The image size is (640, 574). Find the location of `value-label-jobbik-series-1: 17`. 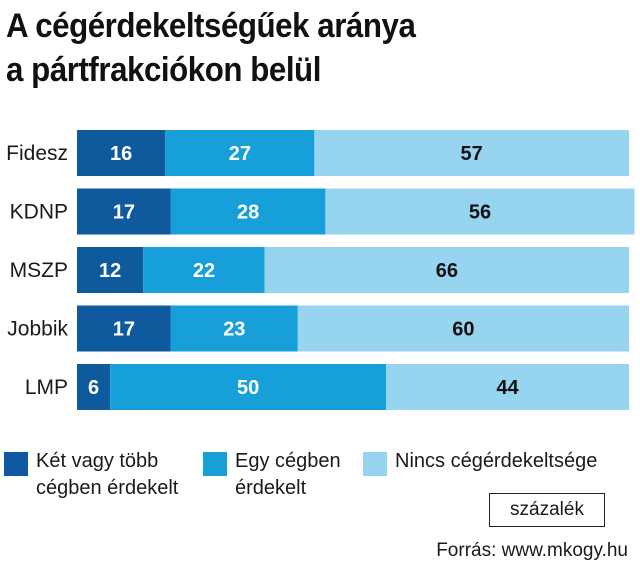

value-label-jobbik-series-1: 17 is located at coordinates (124, 330).